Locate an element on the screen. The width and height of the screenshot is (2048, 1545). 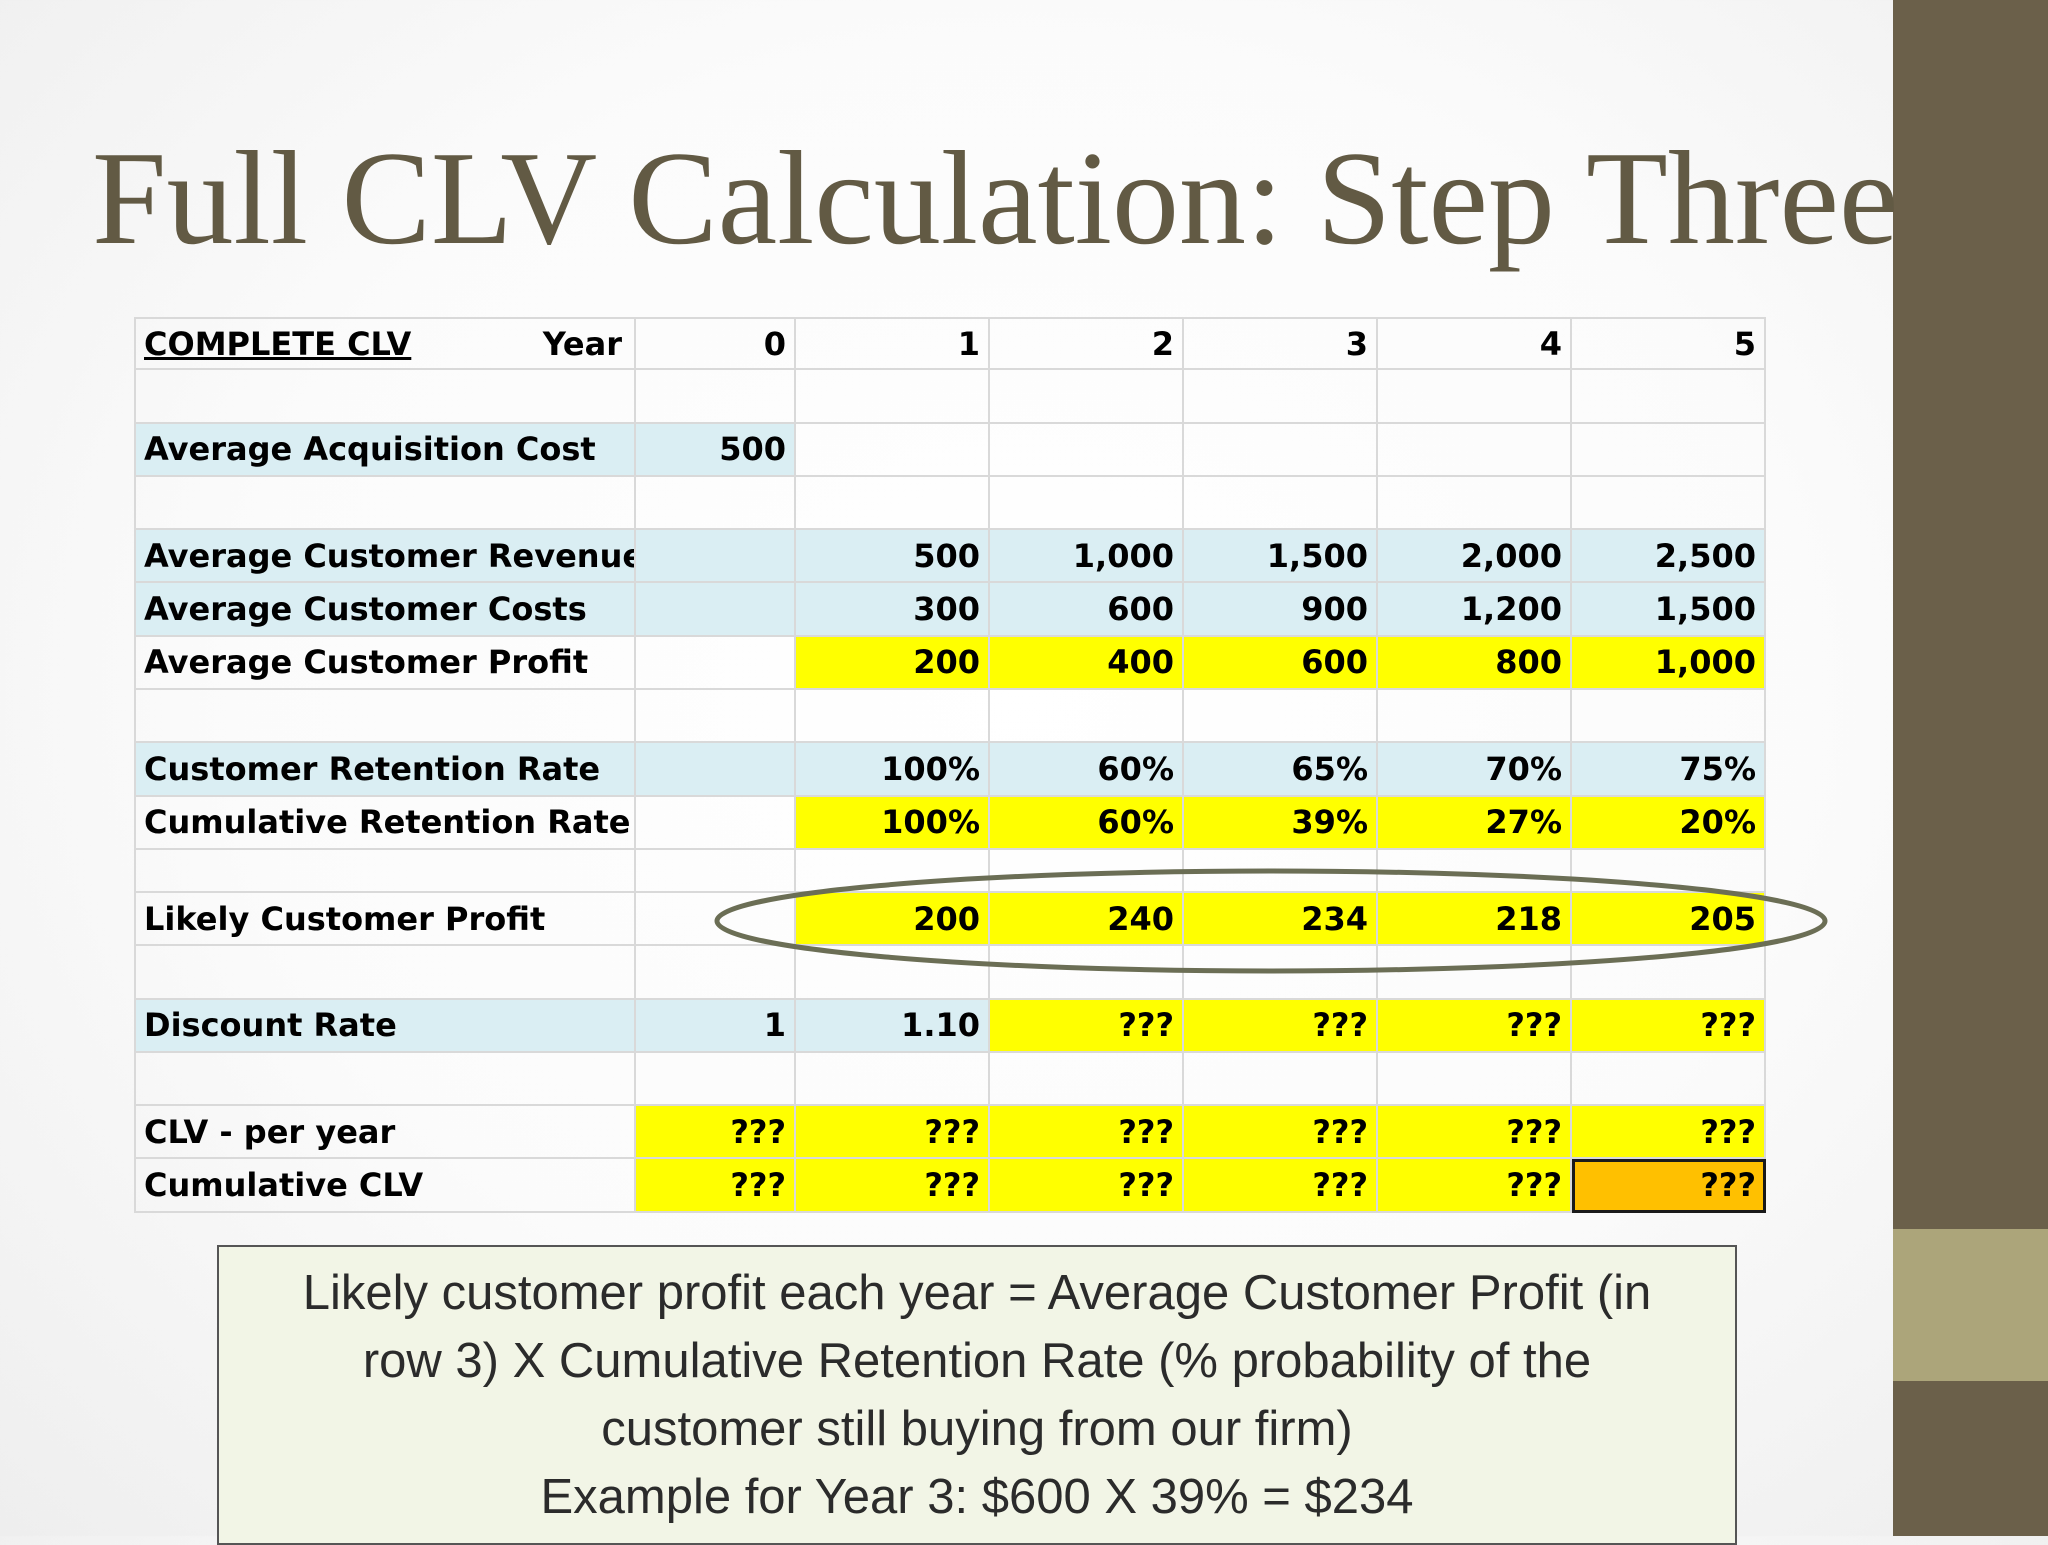
likely-profit-value: 240 is located at coordinates (1087, 919).